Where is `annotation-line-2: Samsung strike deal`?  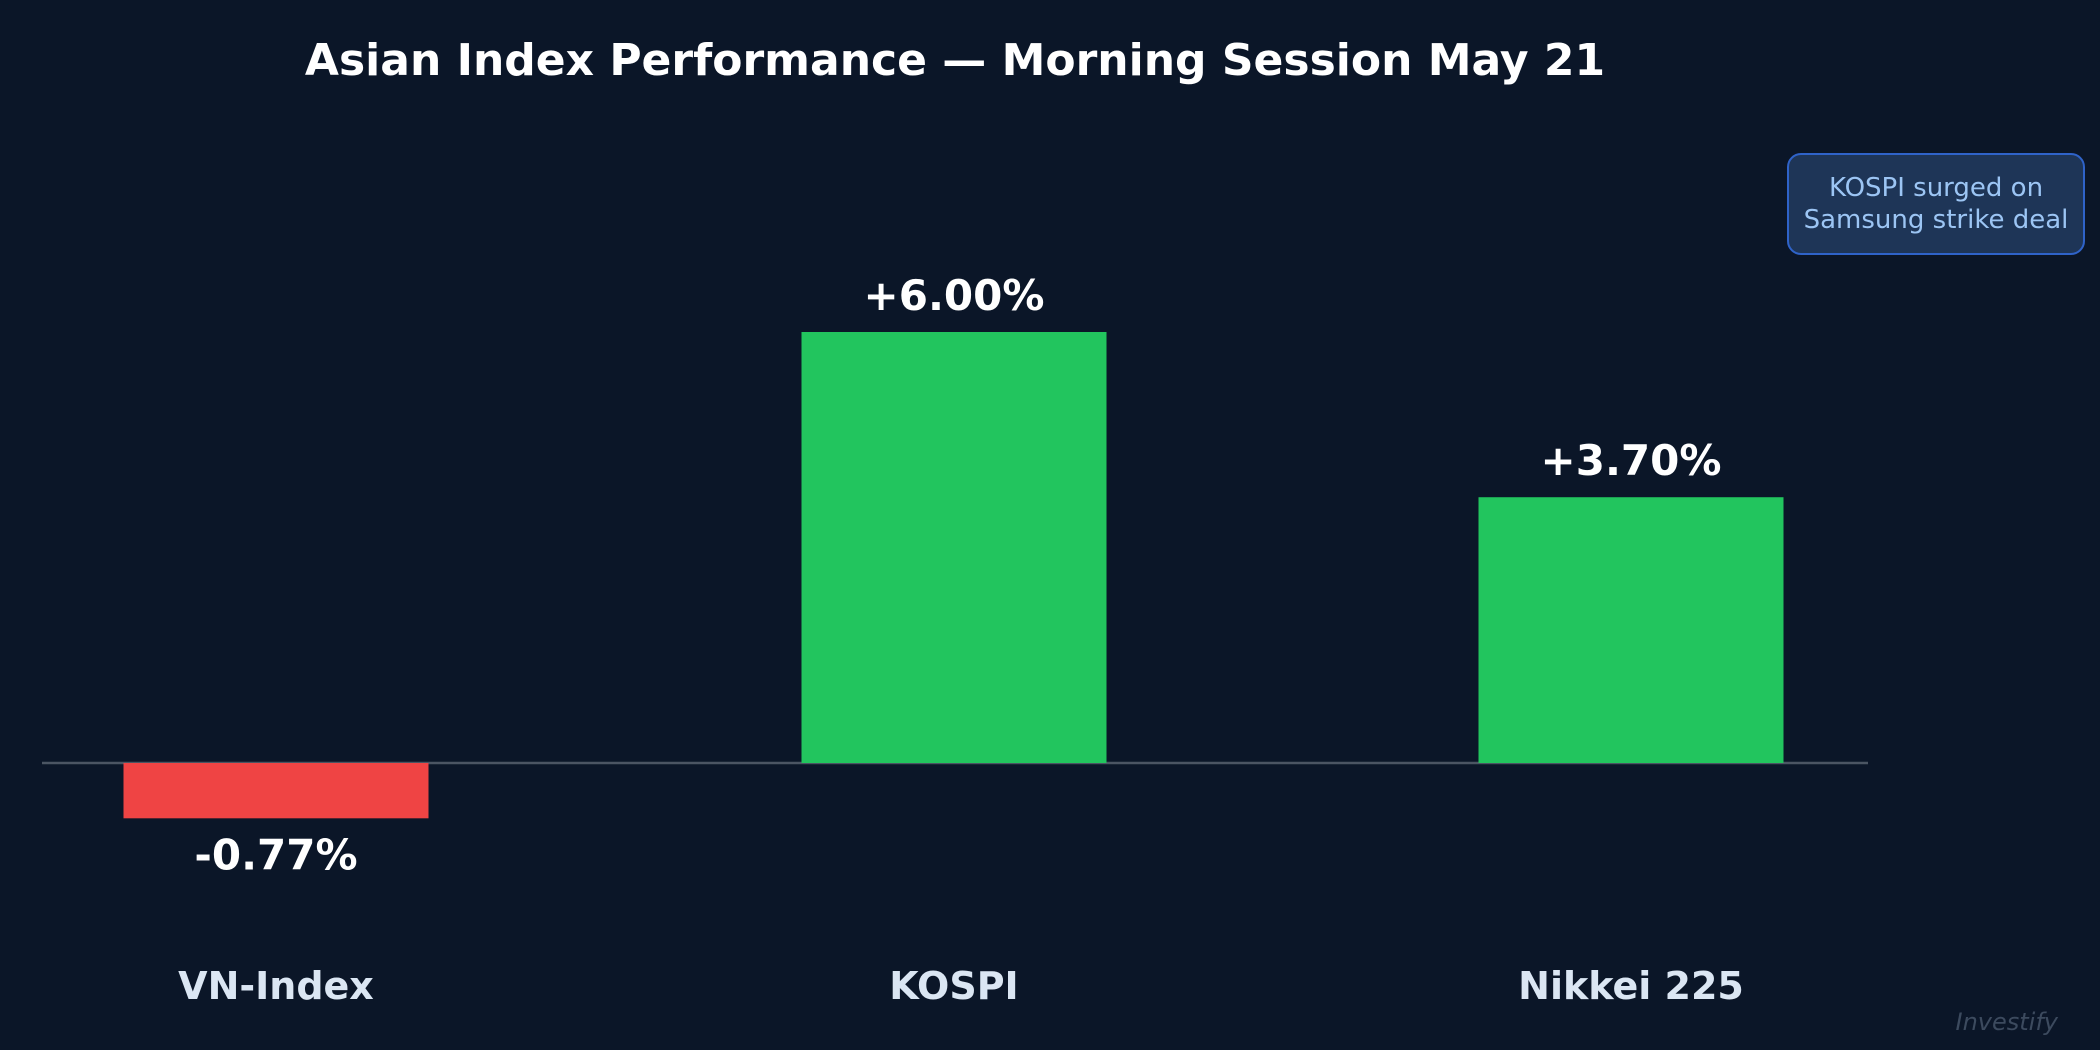
annotation-line-2: Samsung strike deal is located at coordinates (1936, 220).